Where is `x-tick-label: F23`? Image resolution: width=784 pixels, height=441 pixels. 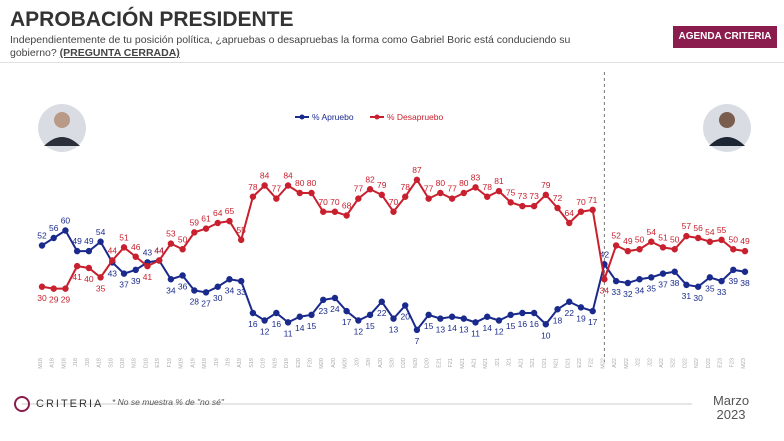 x-tick-label: F23 is located at coordinates (732, 362).